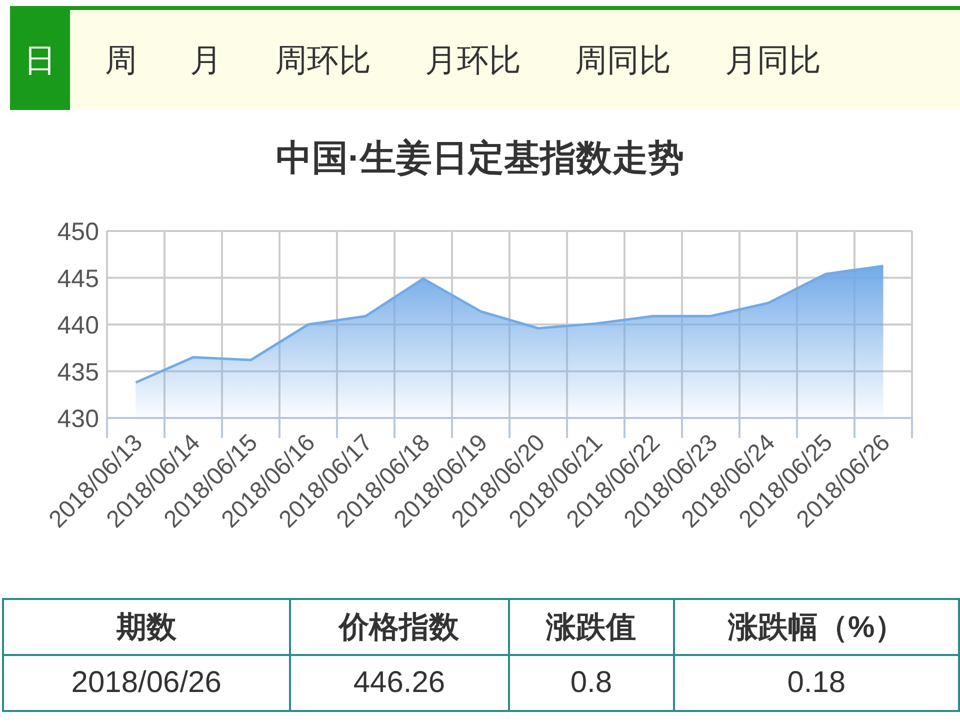 The height and width of the screenshot is (727, 960). I want to click on y-tick-label: 450, so click(78, 232).